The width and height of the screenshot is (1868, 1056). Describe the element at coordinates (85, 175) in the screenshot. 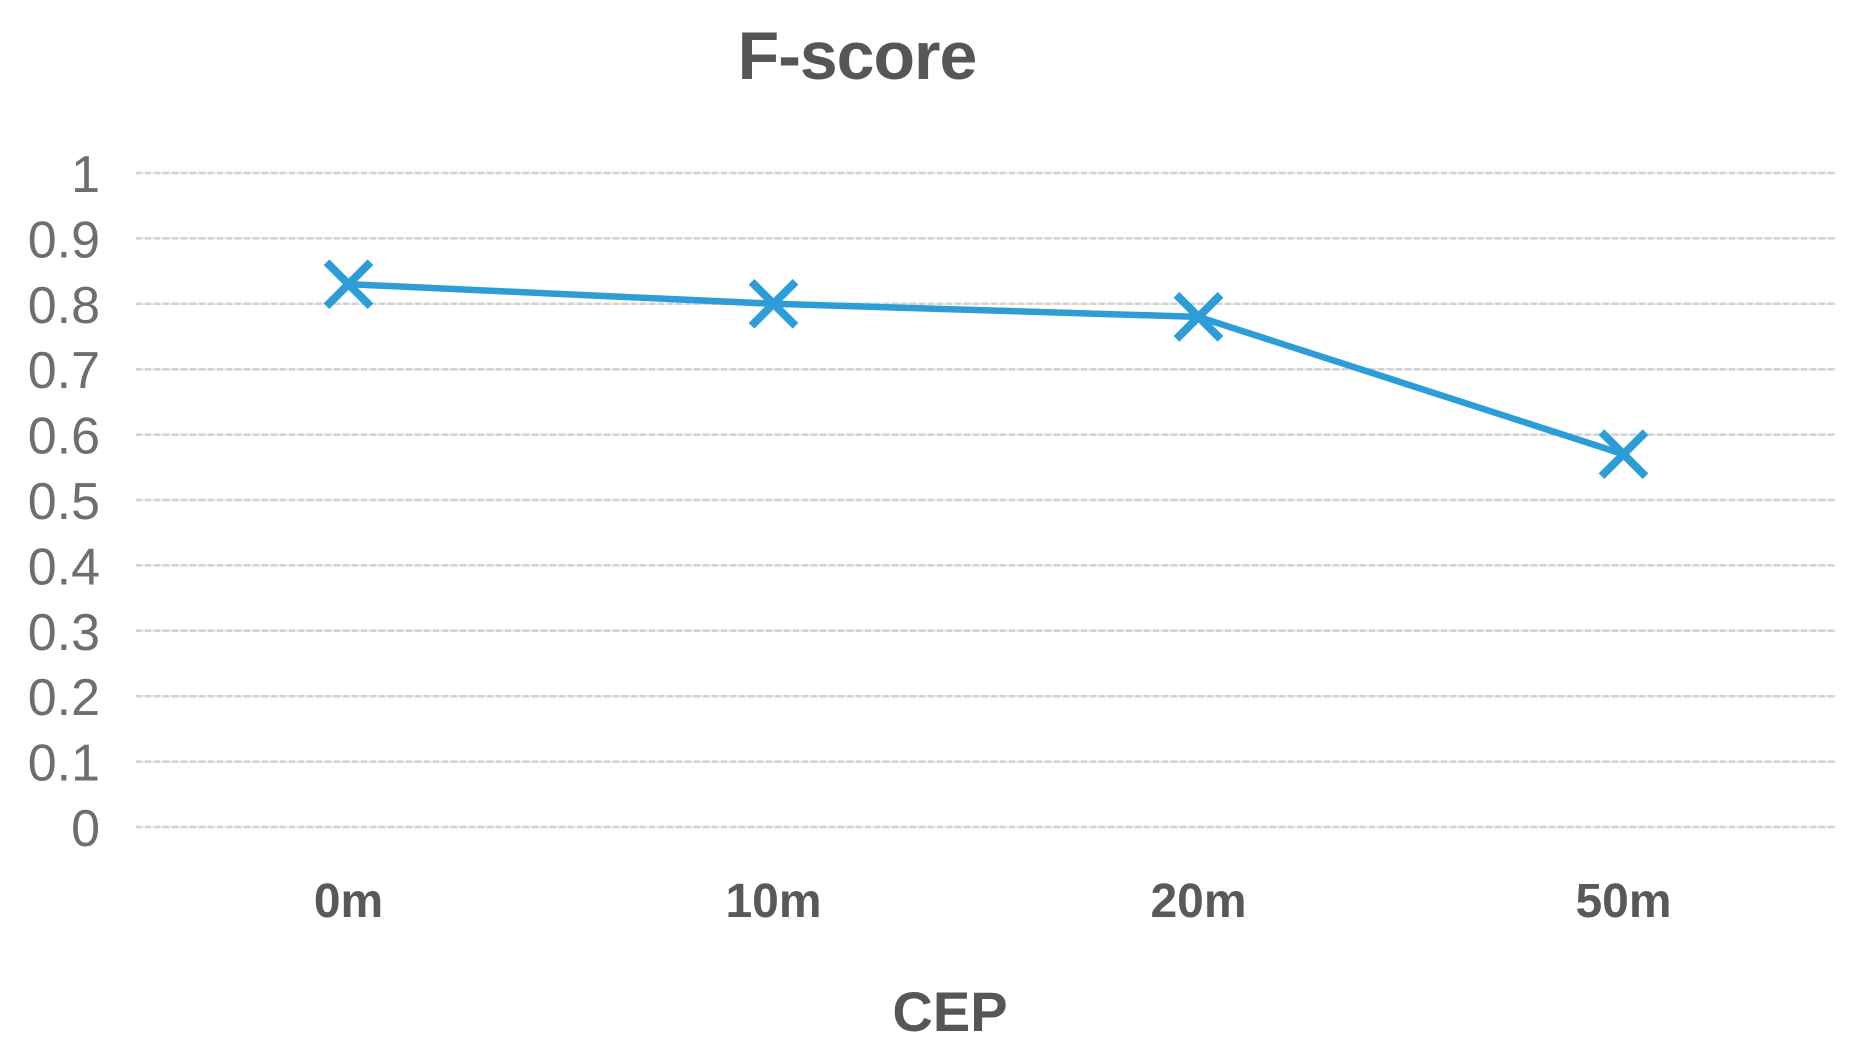

I see `y-axis-tick-label: 1` at that location.